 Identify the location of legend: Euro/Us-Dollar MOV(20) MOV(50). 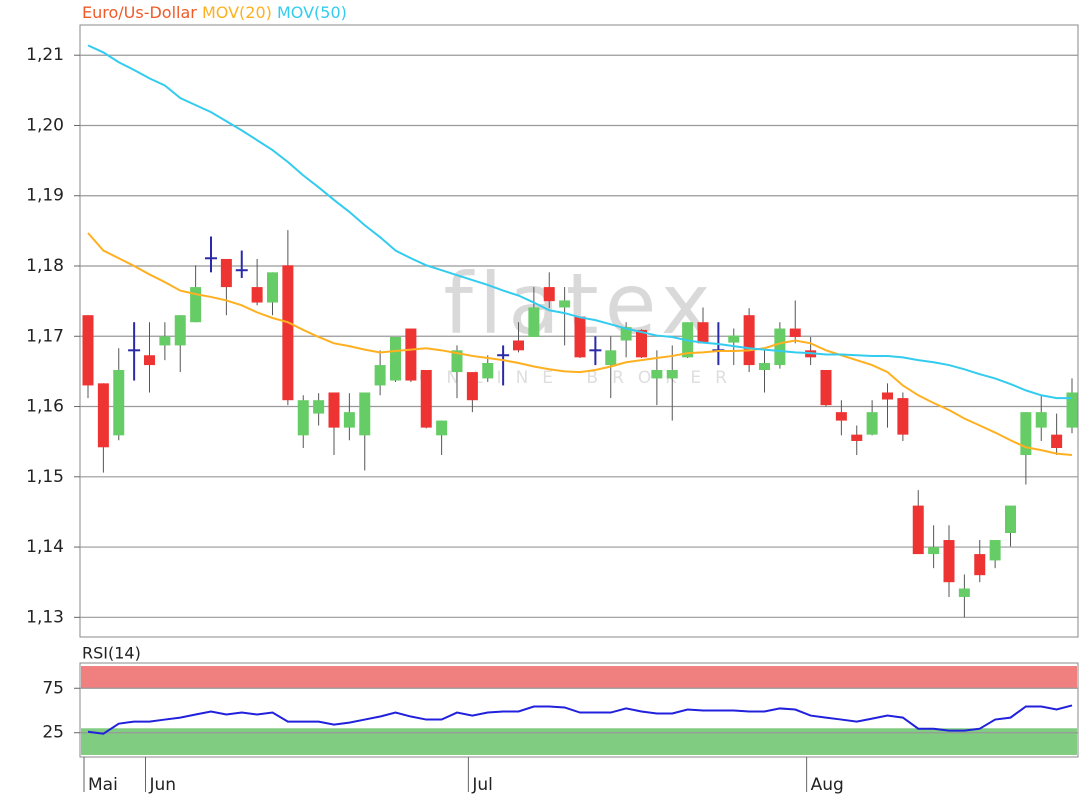
(214, 12).